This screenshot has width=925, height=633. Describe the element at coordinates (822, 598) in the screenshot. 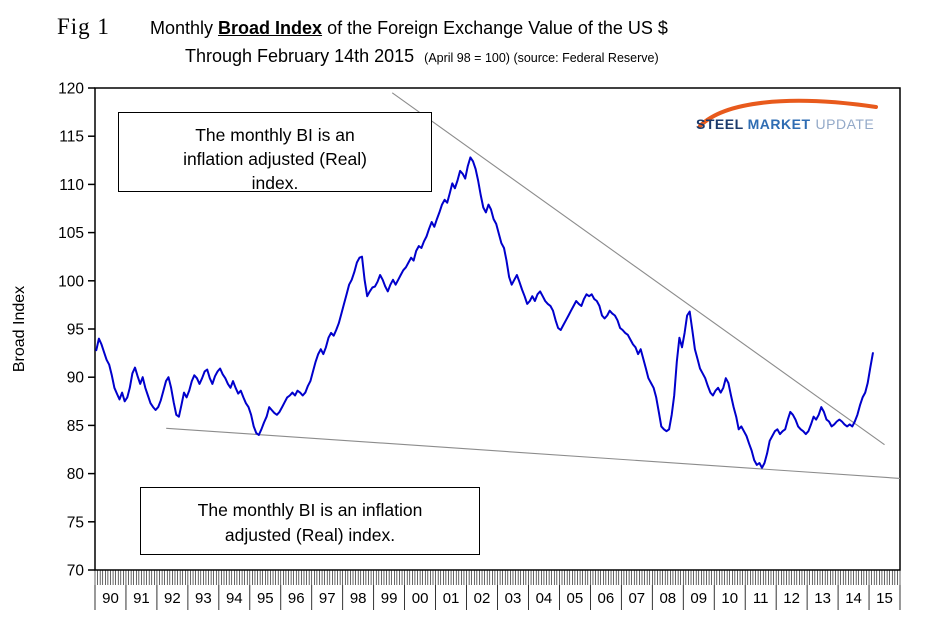

I see `x-year-label: 13` at that location.